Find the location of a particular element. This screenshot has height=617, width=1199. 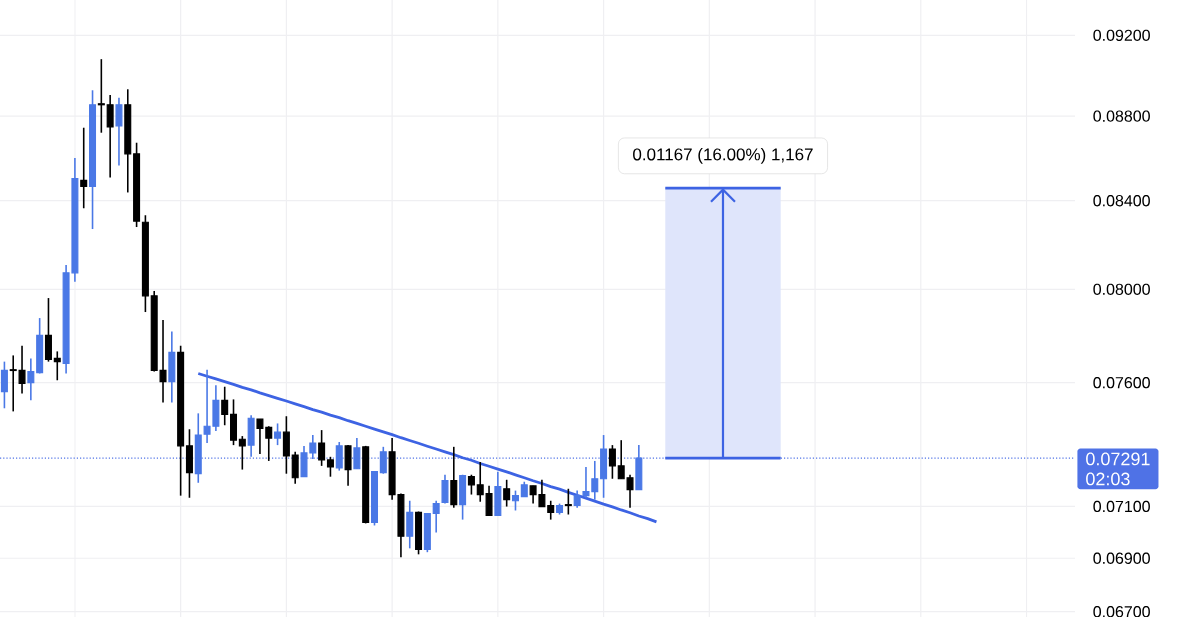

y-tick-label: 0.08800 is located at coordinates (1121, 116).